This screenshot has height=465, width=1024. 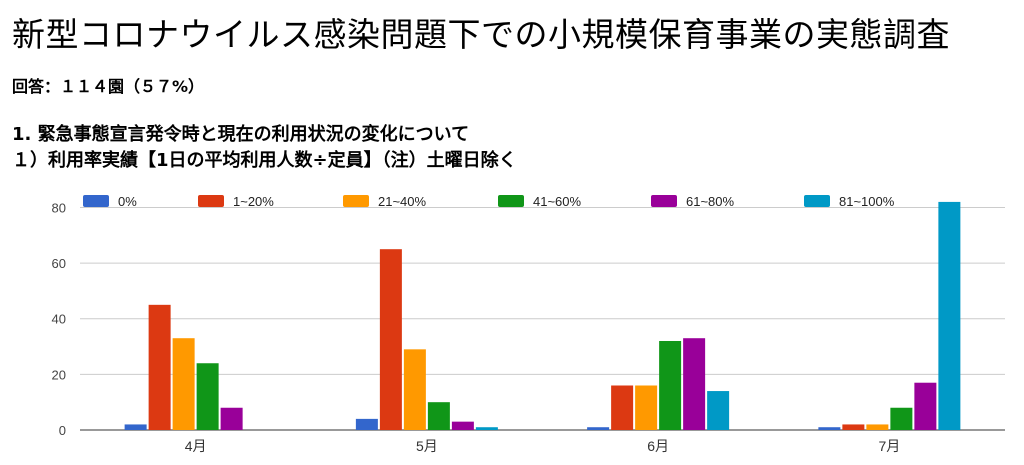 I want to click on x-tick-label: 5月, so click(x=427, y=446).